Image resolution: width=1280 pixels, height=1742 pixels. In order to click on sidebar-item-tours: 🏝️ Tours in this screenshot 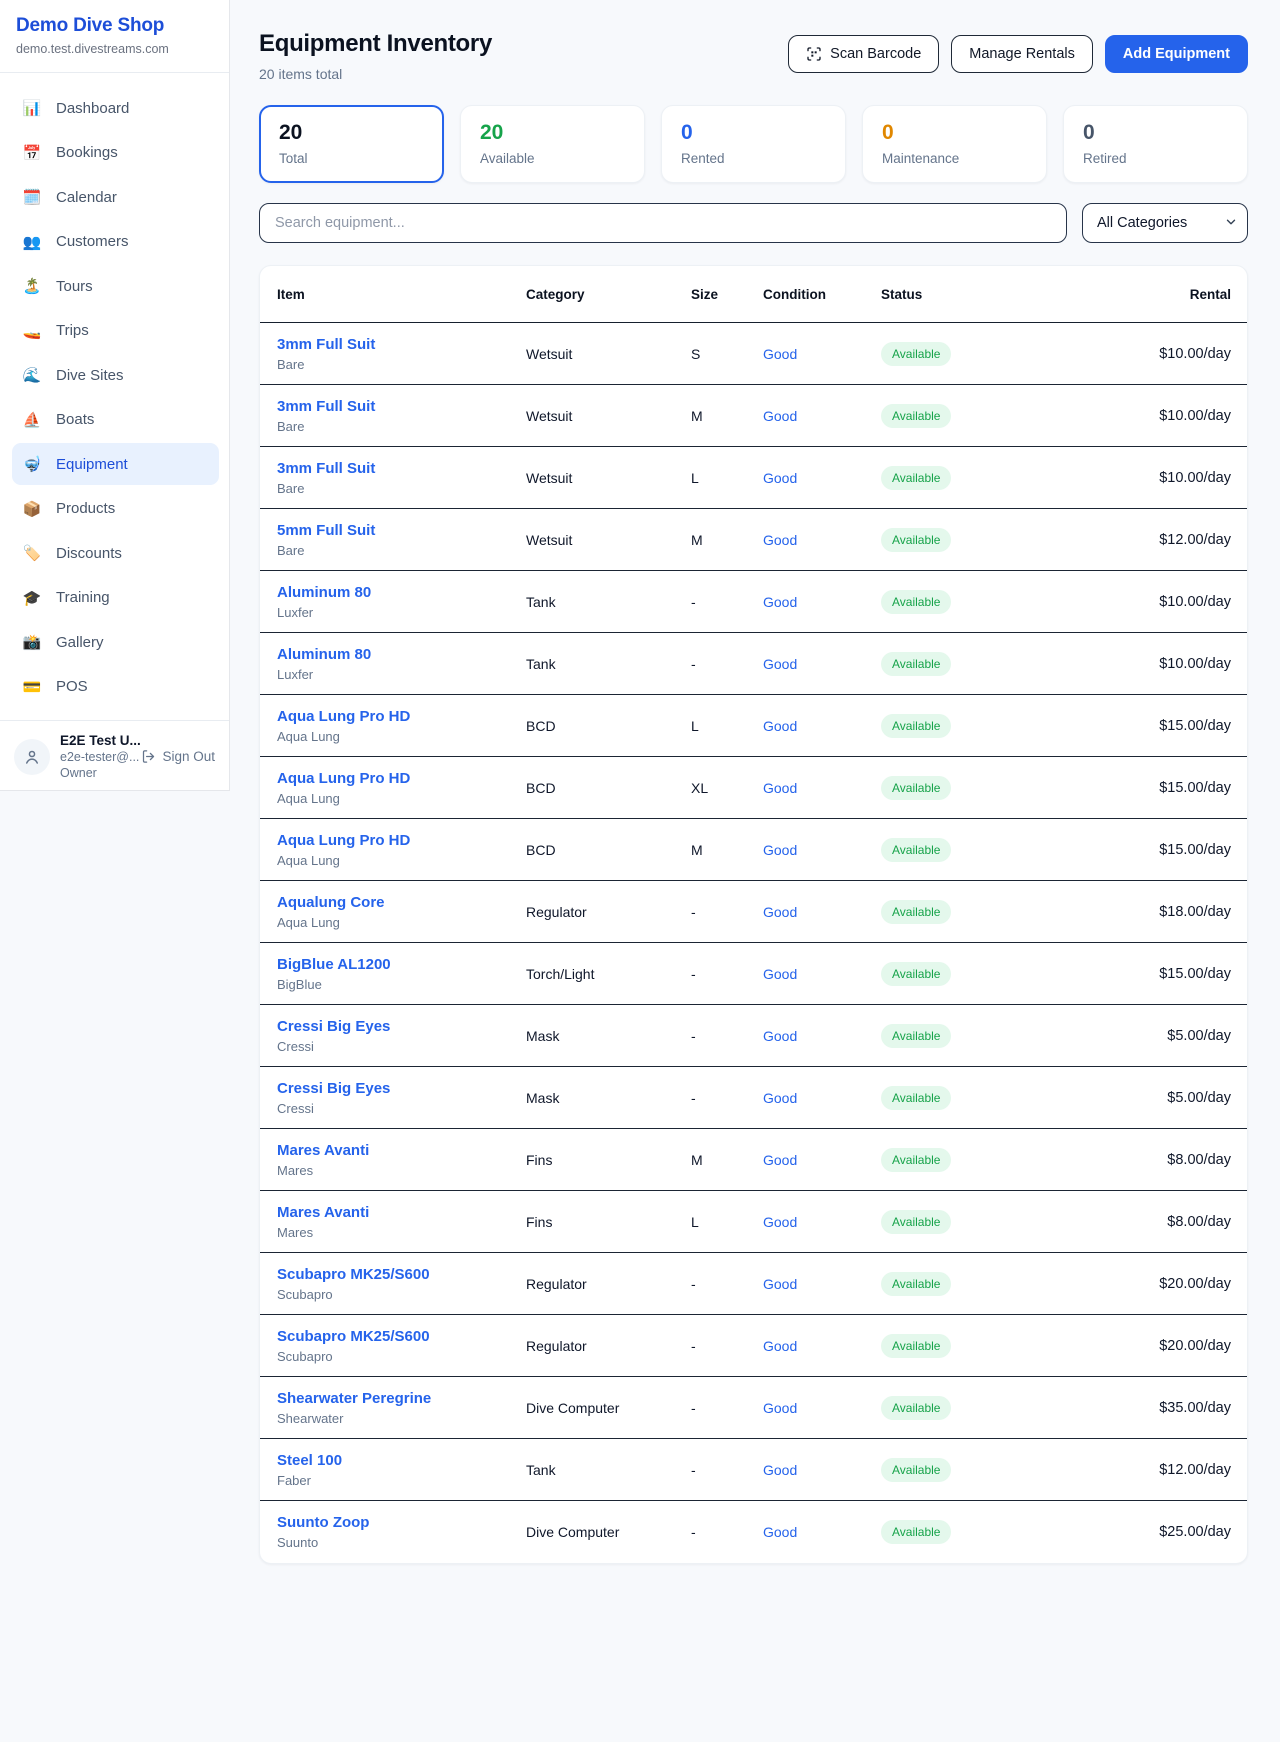, I will do `click(115, 286)`.